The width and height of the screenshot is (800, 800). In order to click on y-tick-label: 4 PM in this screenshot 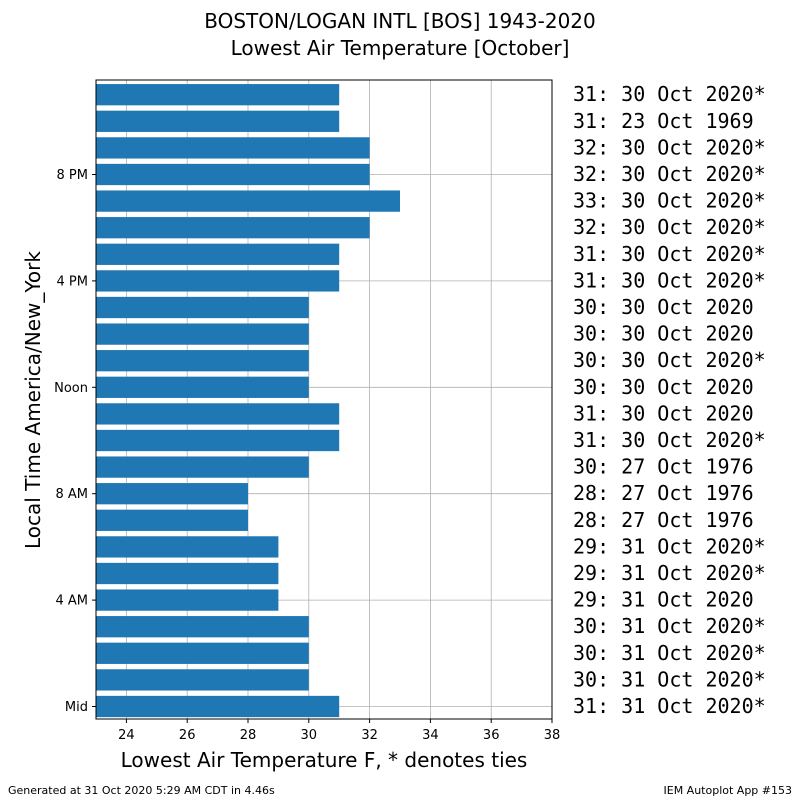, I will do `click(72, 281)`.